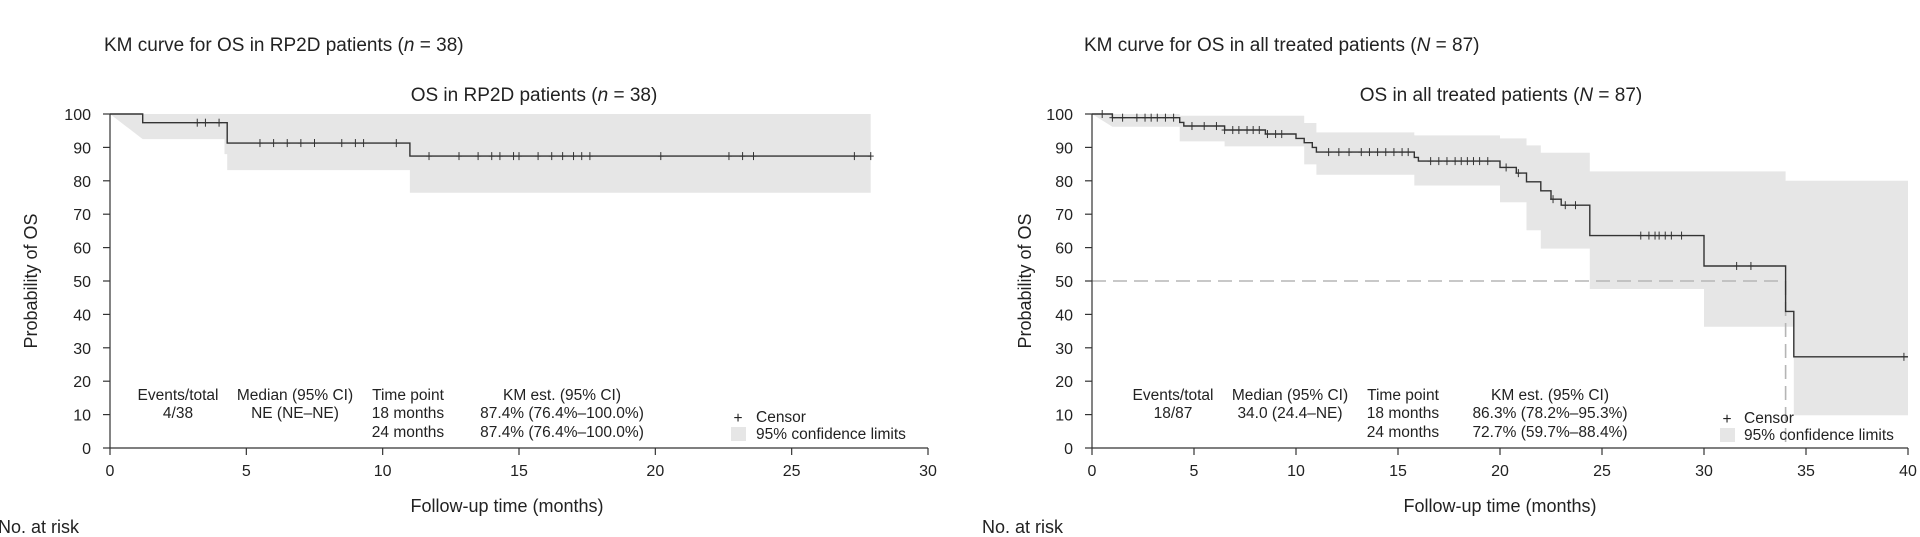 The height and width of the screenshot is (537, 1920). What do you see at coordinates (562, 413) in the screenshot?
I see `stats-km-18: 87.4% (76.4%–100.0%)` at bounding box center [562, 413].